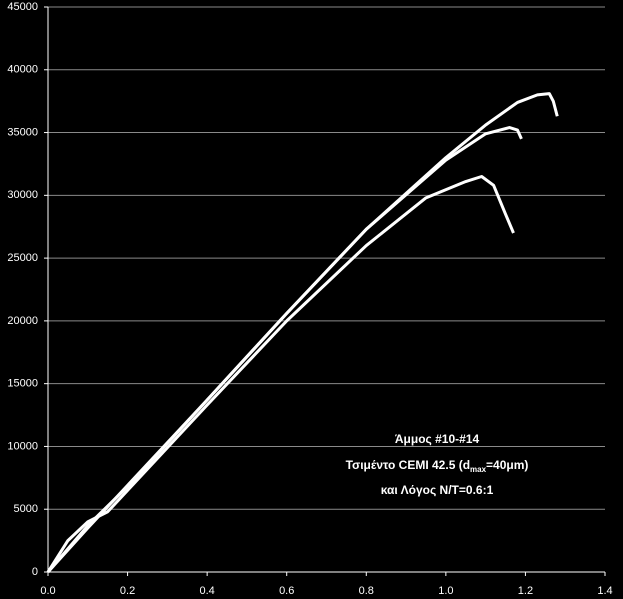  I want to click on x-tick-label: 0.2, so click(127, 591).